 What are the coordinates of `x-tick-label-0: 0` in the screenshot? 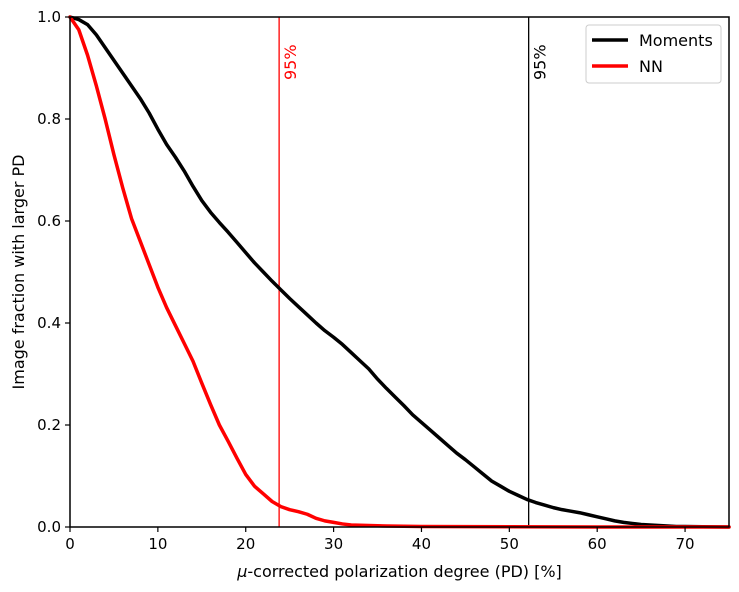 It's located at (70, 544).